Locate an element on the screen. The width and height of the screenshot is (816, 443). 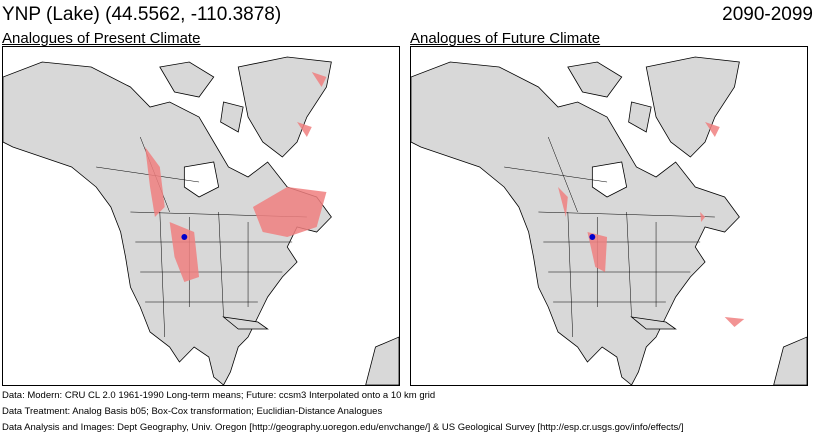
page-title: YNP (Lake) (44.5562, -110.3878) is located at coordinates (142, 14).